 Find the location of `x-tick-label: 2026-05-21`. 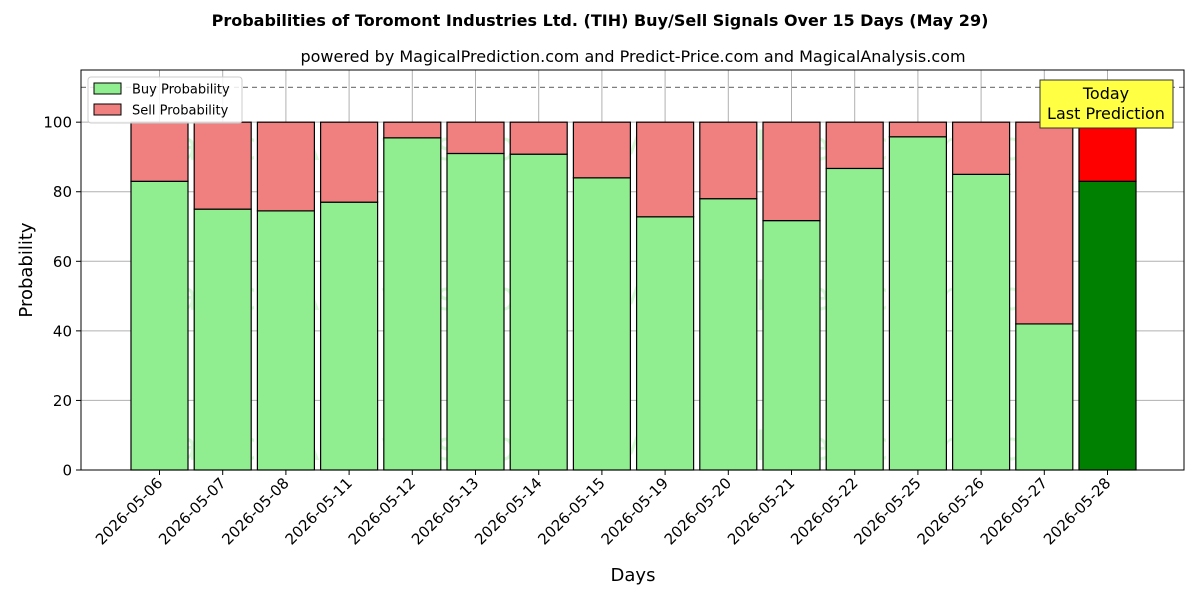

x-tick-label: 2026-05-21 is located at coordinates (761, 511).